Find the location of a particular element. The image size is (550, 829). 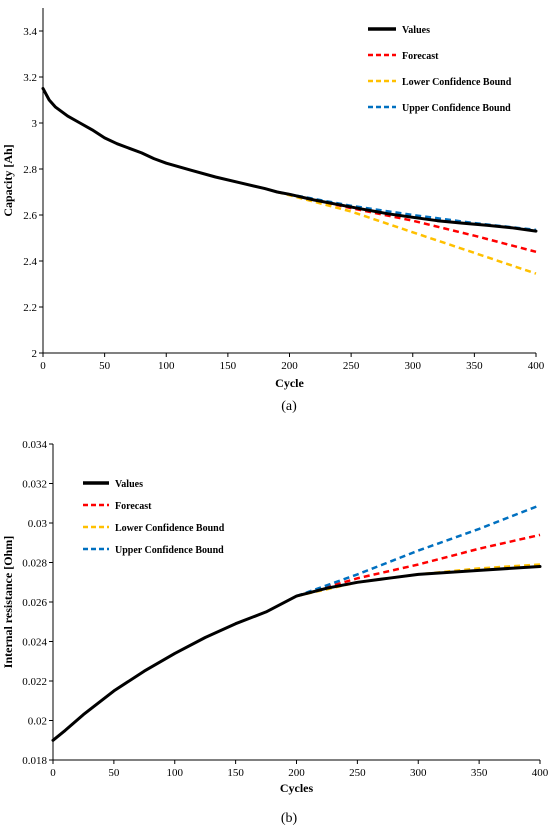

y-tick-label: 0.022 is located at coordinates (34, 682).